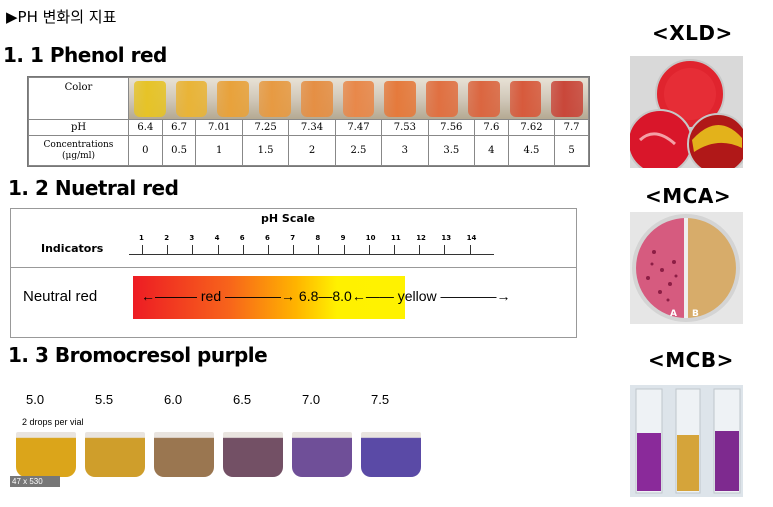  Describe the element at coordinates (167, 238) in the screenshot. I see `ph-tick-label: 2` at that location.